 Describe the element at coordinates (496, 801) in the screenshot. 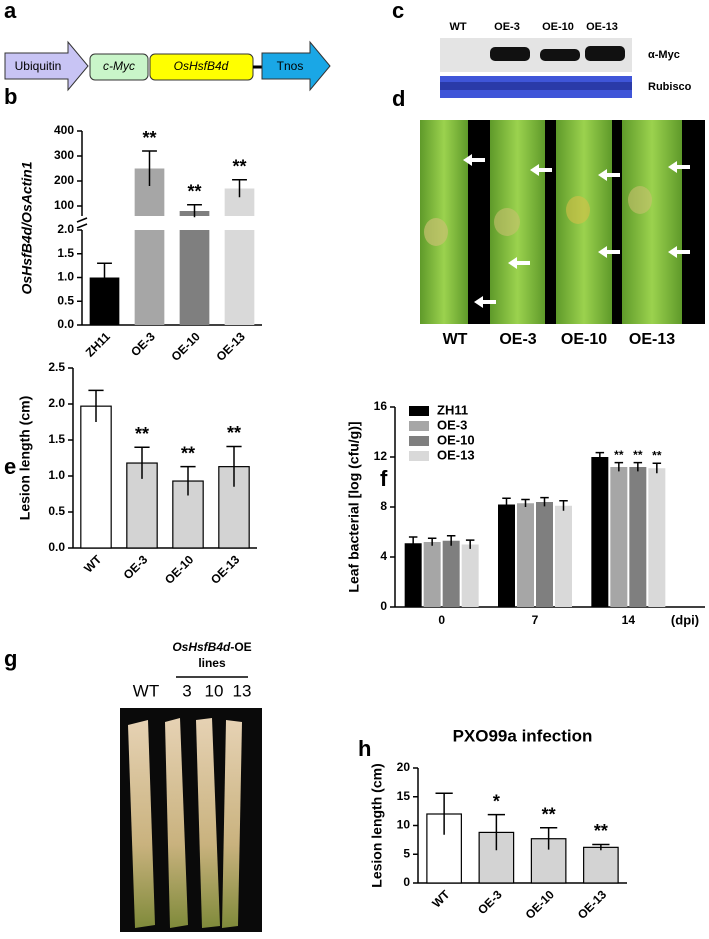

I see `significance: *` at that location.